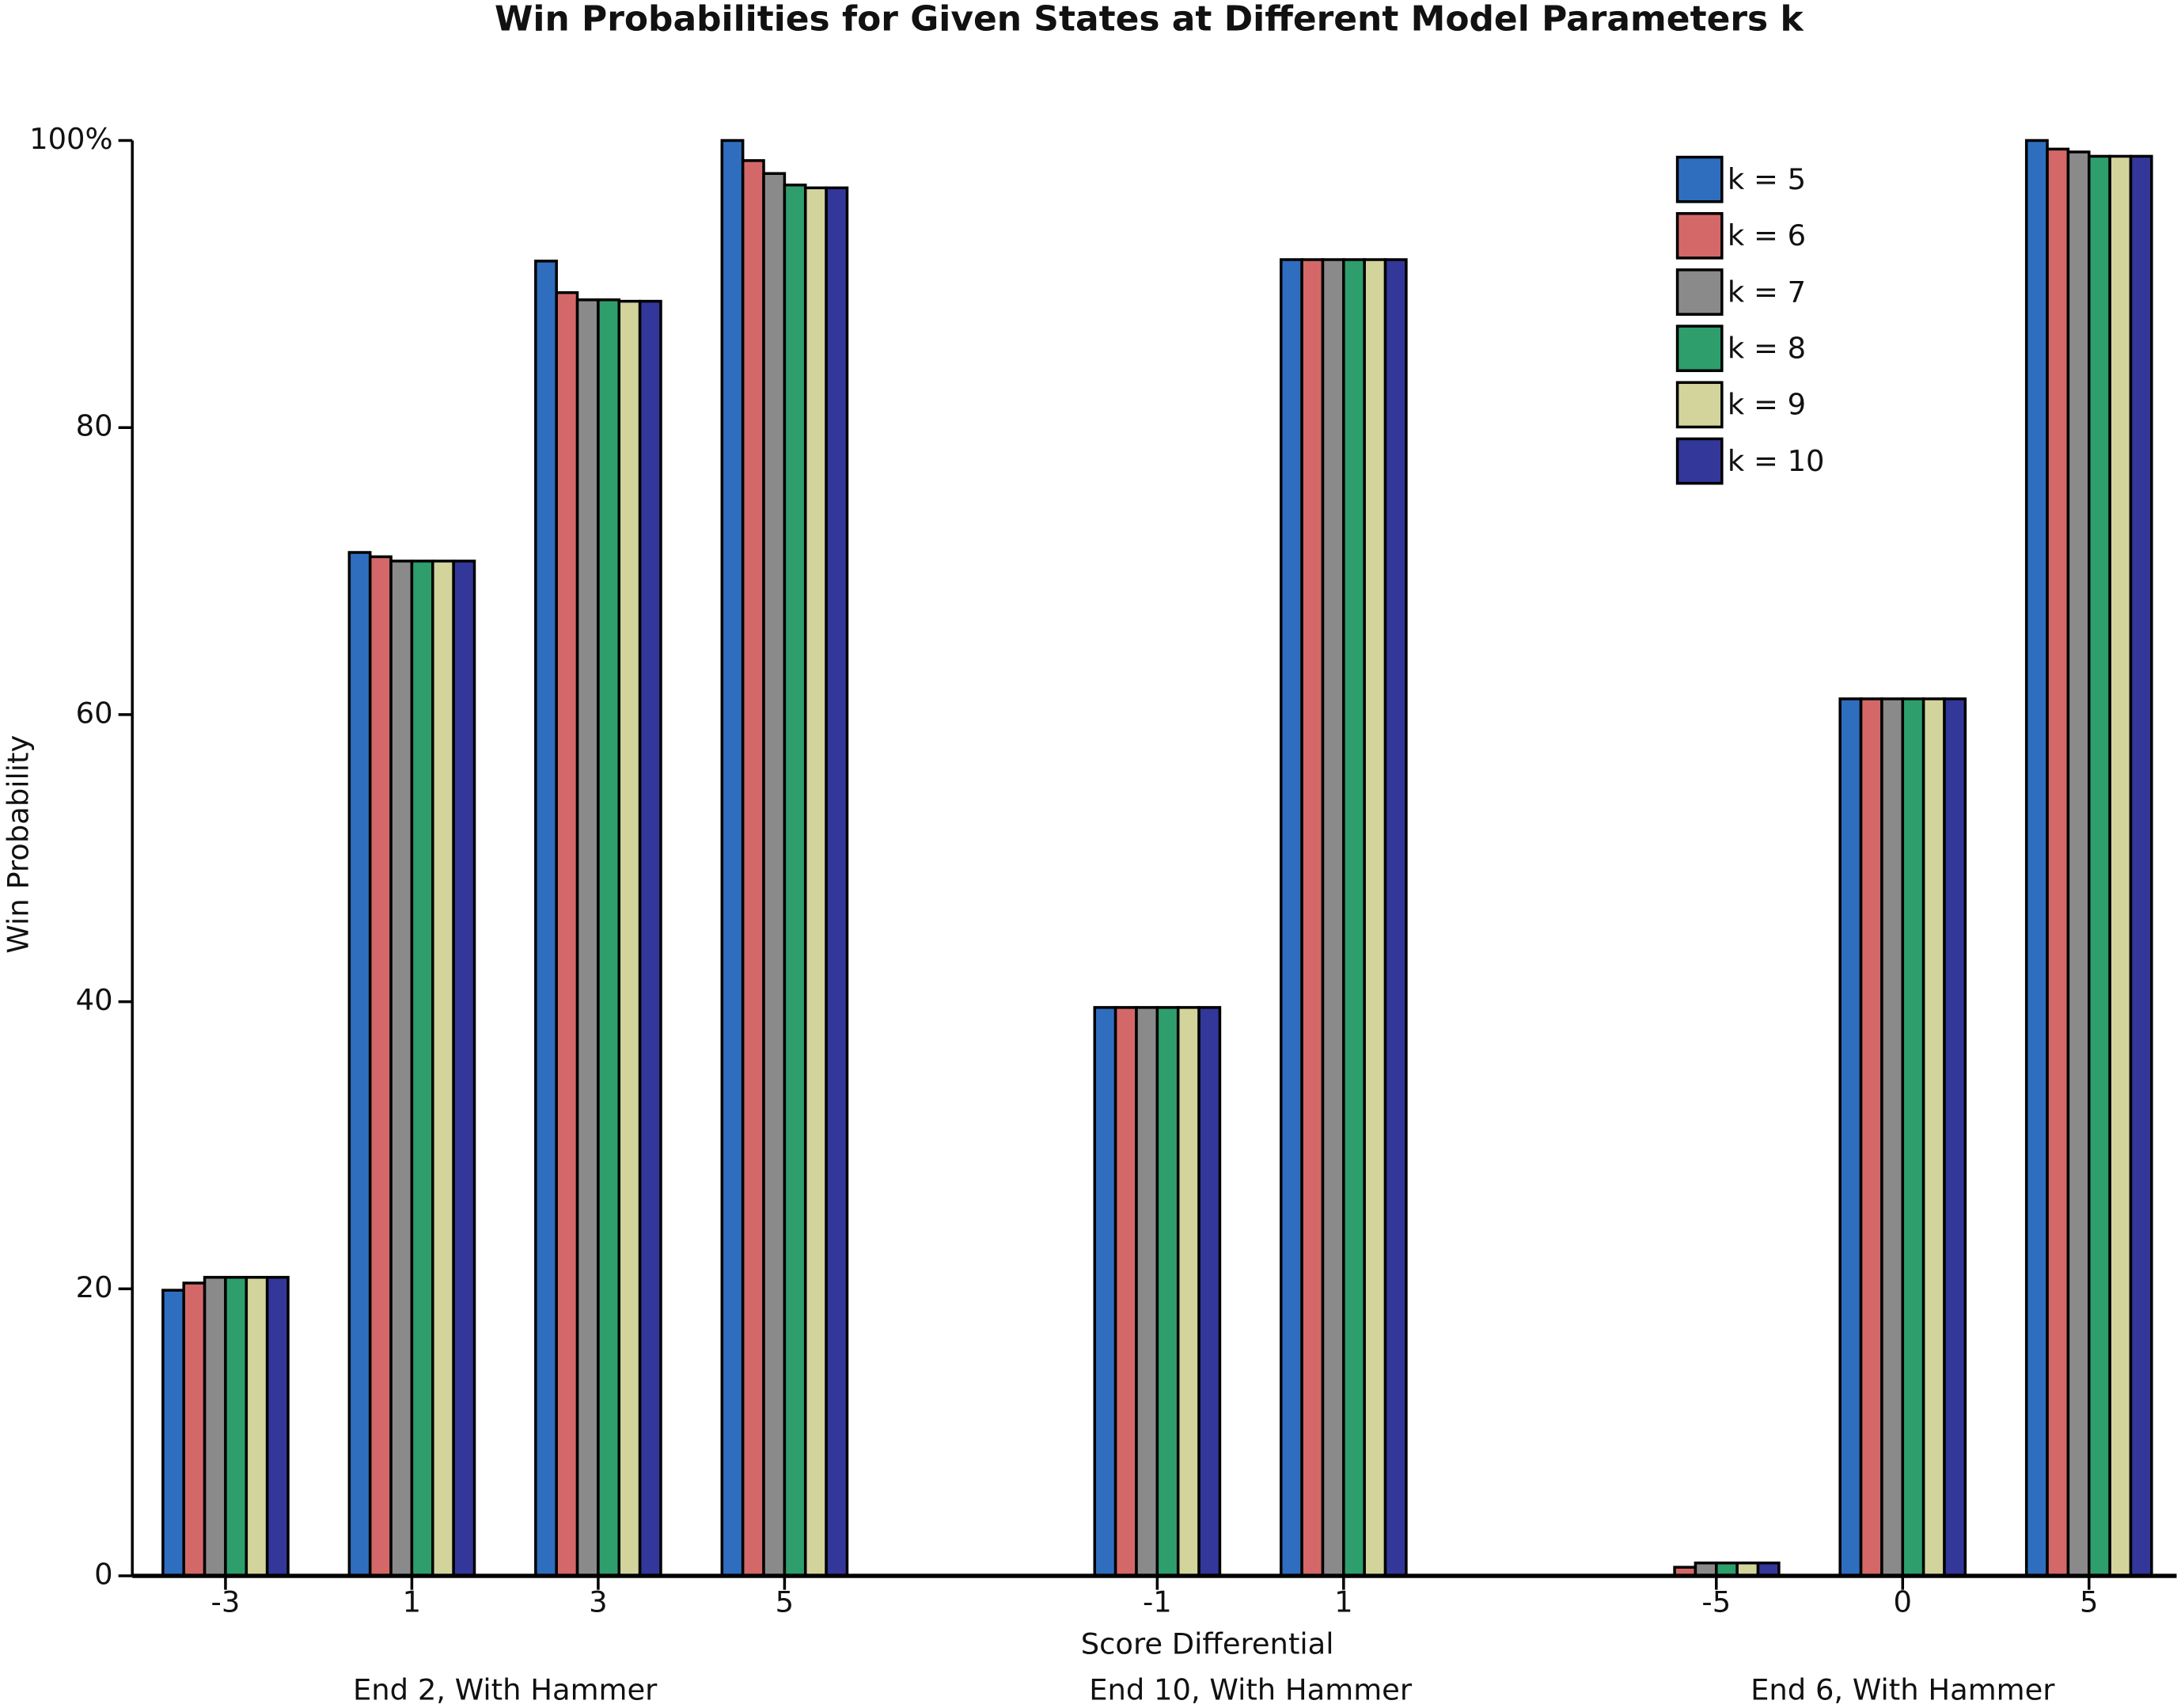  Describe the element at coordinates (598, 1602) in the screenshot. I see `x-tick-label: 3` at that location.